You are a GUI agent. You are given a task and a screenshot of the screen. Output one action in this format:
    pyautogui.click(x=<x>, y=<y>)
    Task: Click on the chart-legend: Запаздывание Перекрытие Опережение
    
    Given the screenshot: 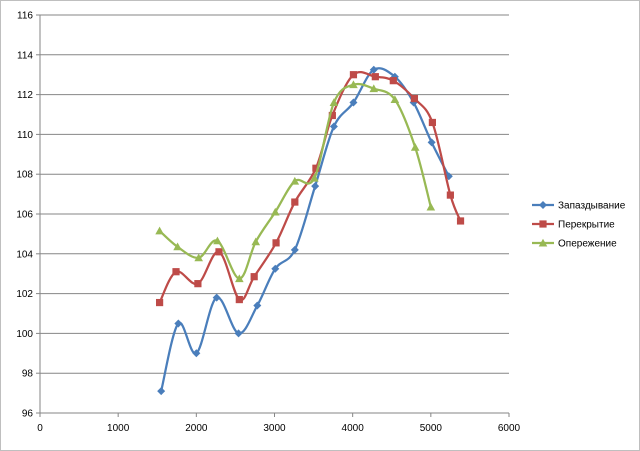 What is the action you would take?
    pyautogui.click(x=579, y=225)
    